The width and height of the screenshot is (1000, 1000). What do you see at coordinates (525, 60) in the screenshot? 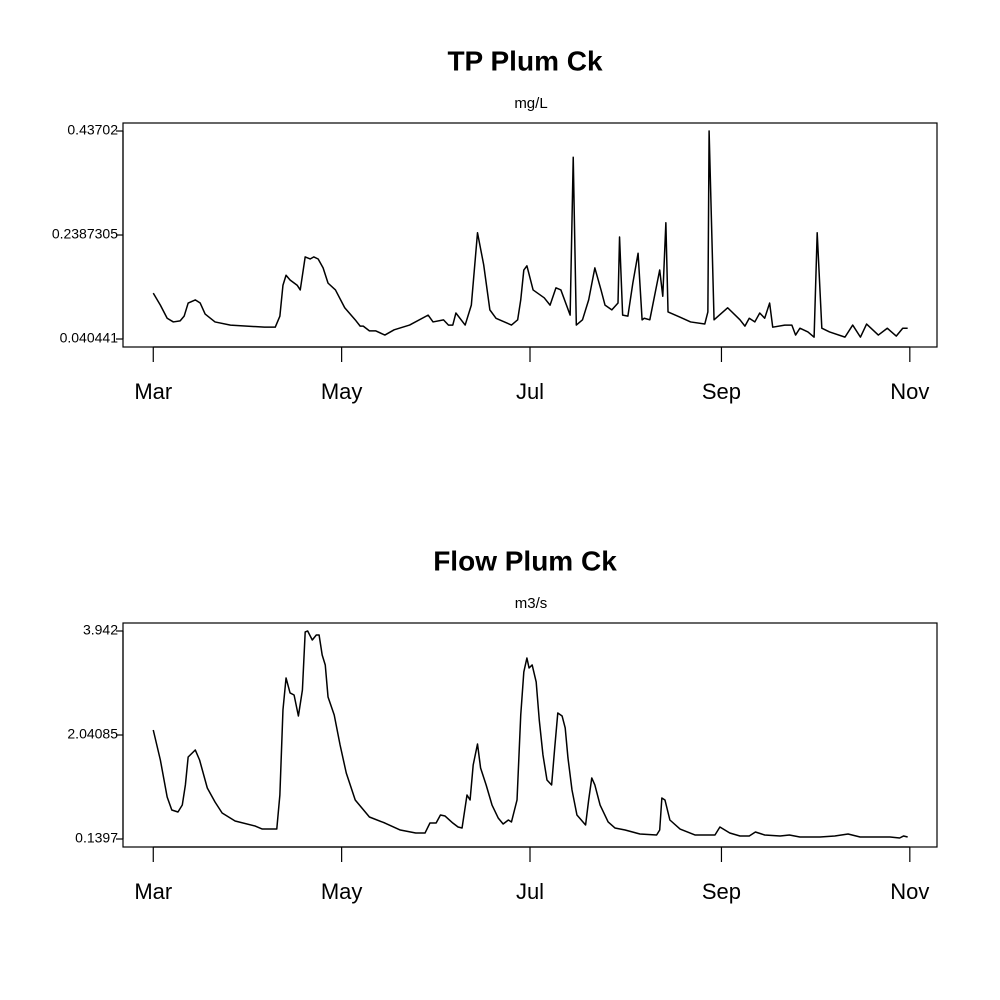
I see `chart-title: TP Plum Ck` at bounding box center [525, 60].